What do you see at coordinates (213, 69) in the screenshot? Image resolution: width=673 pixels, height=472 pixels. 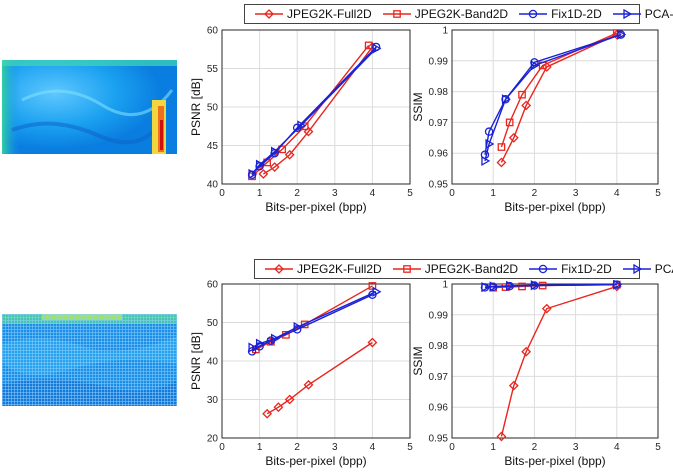 I see `y-tick-label: 55` at bounding box center [213, 69].